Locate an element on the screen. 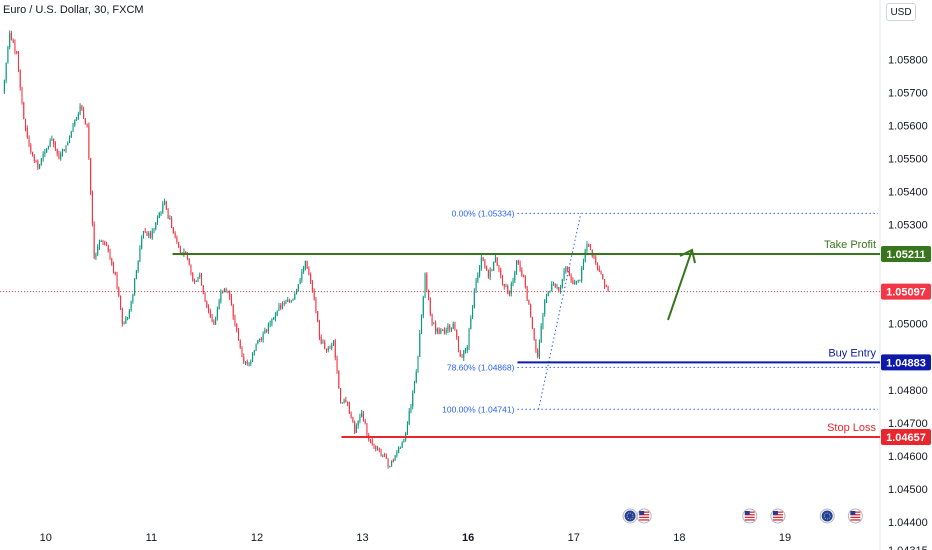 The image size is (932, 550). eu-flag-field is located at coordinates (630, 516).